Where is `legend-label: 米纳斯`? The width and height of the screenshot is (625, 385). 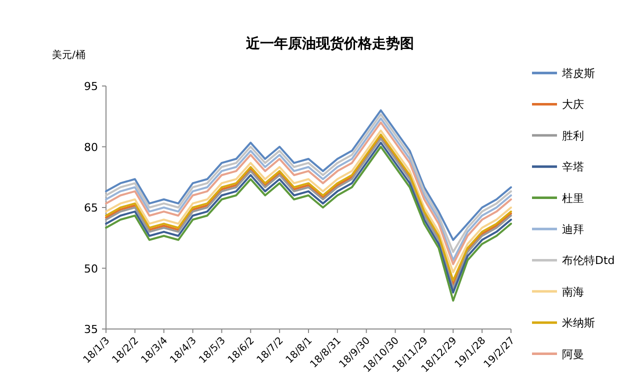 legend-label: 米纳斯 is located at coordinates (578, 323).